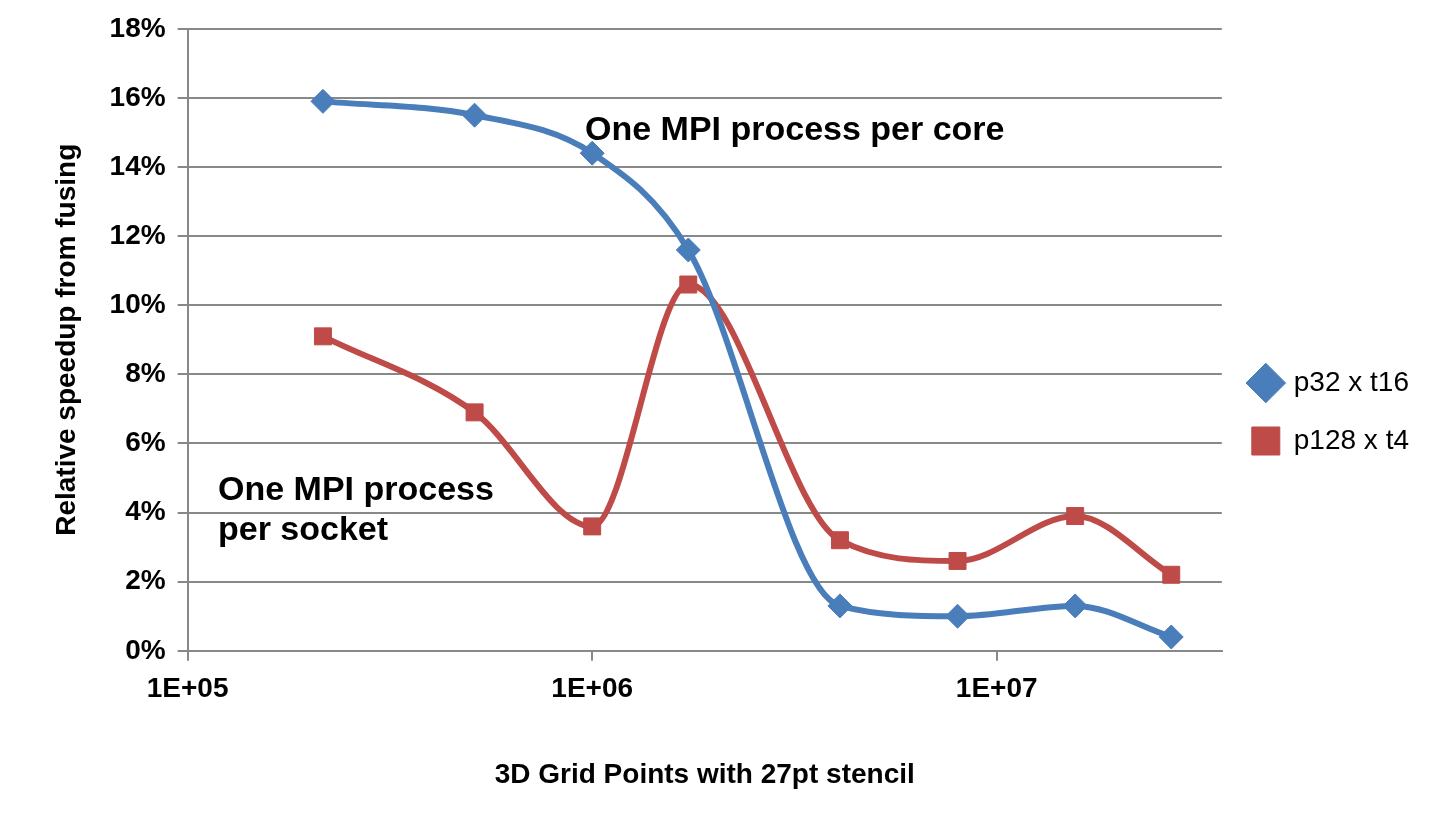 The width and height of the screenshot is (1439, 816). I want to click on y-axis-title: Relative speedup from fusing, so click(65, 339).